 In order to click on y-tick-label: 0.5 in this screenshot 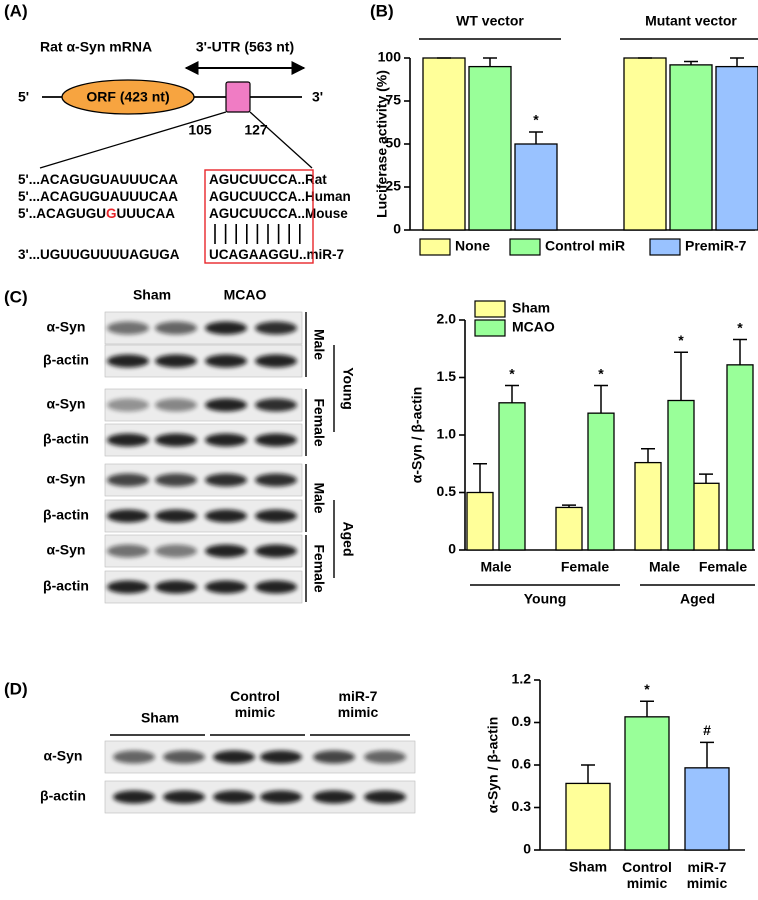, I will do `click(447, 491)`.